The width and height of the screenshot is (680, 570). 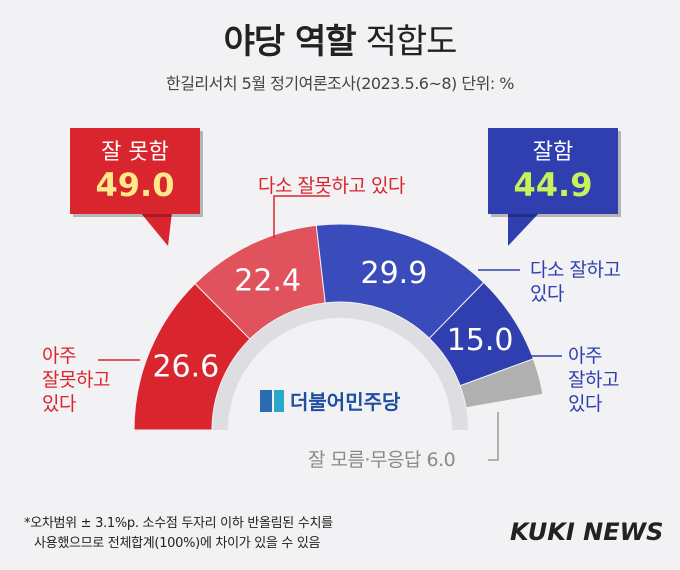 I want to click on positive-summary-value: 44.9, so click(x=553, y=185).